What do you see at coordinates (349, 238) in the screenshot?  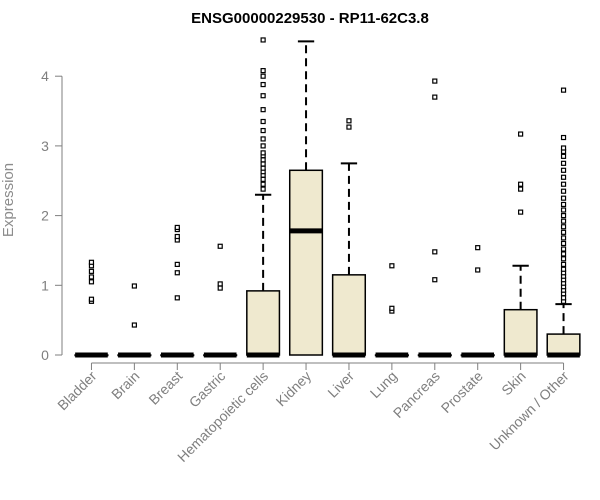 I see `box-liver` at bounding box center [349, 238].